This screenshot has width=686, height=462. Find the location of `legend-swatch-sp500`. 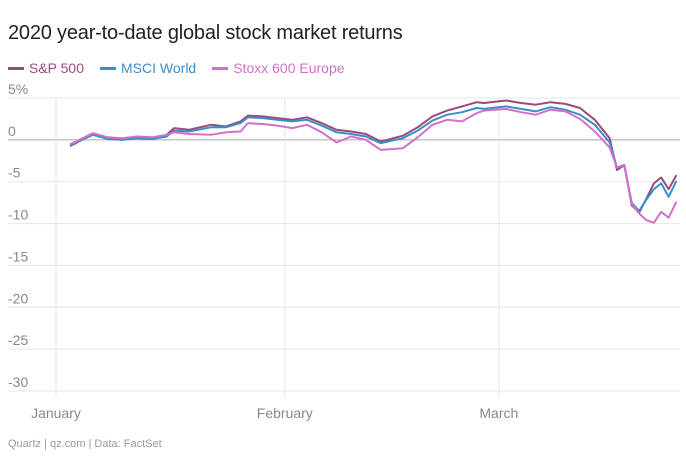

legend-swatch-sp500 is located at coordinates (16, 68).